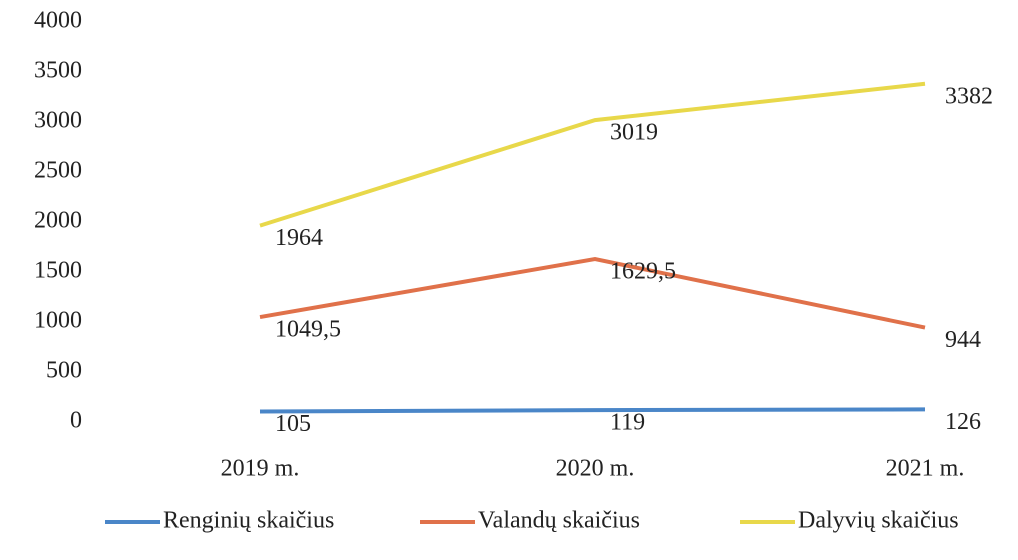  What do you see at coordinates (595, 469) in the screenshot?
I see `x-tick-label: 2020 m.` at bounding box center [595, 469].